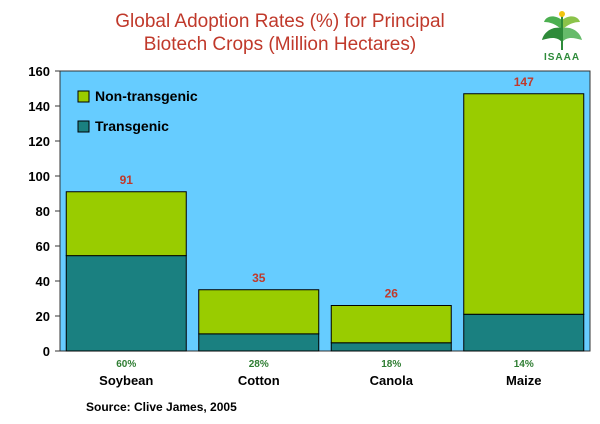 This screenshot has height=424, width=600. Describe the element at coordinates (83, 126) in the screenshot. I see `legend-swatch-transgenic` at that location.